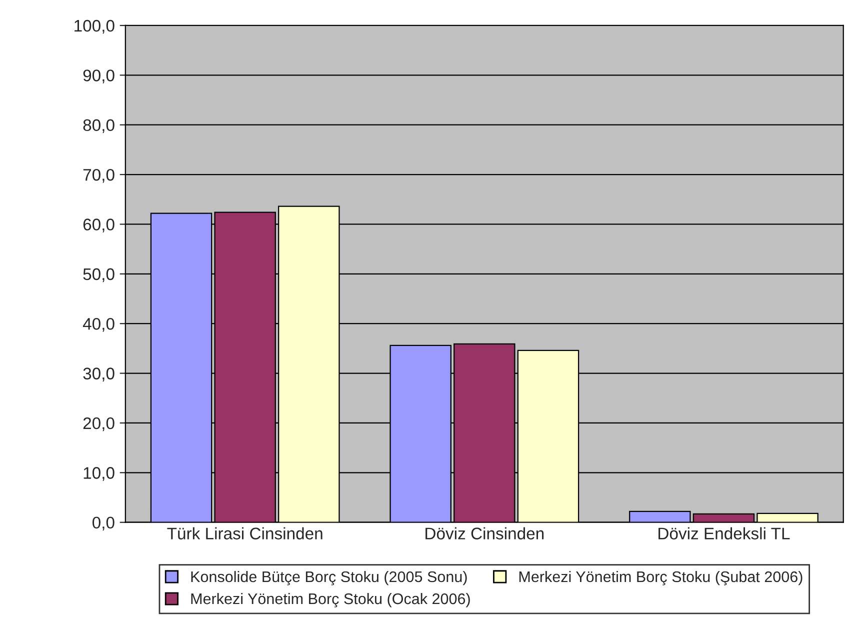  What do you see at coordinates (98, 424) in the screenshot?
I see `y-tick-label: 20,0` at bounding box center [98, 424].